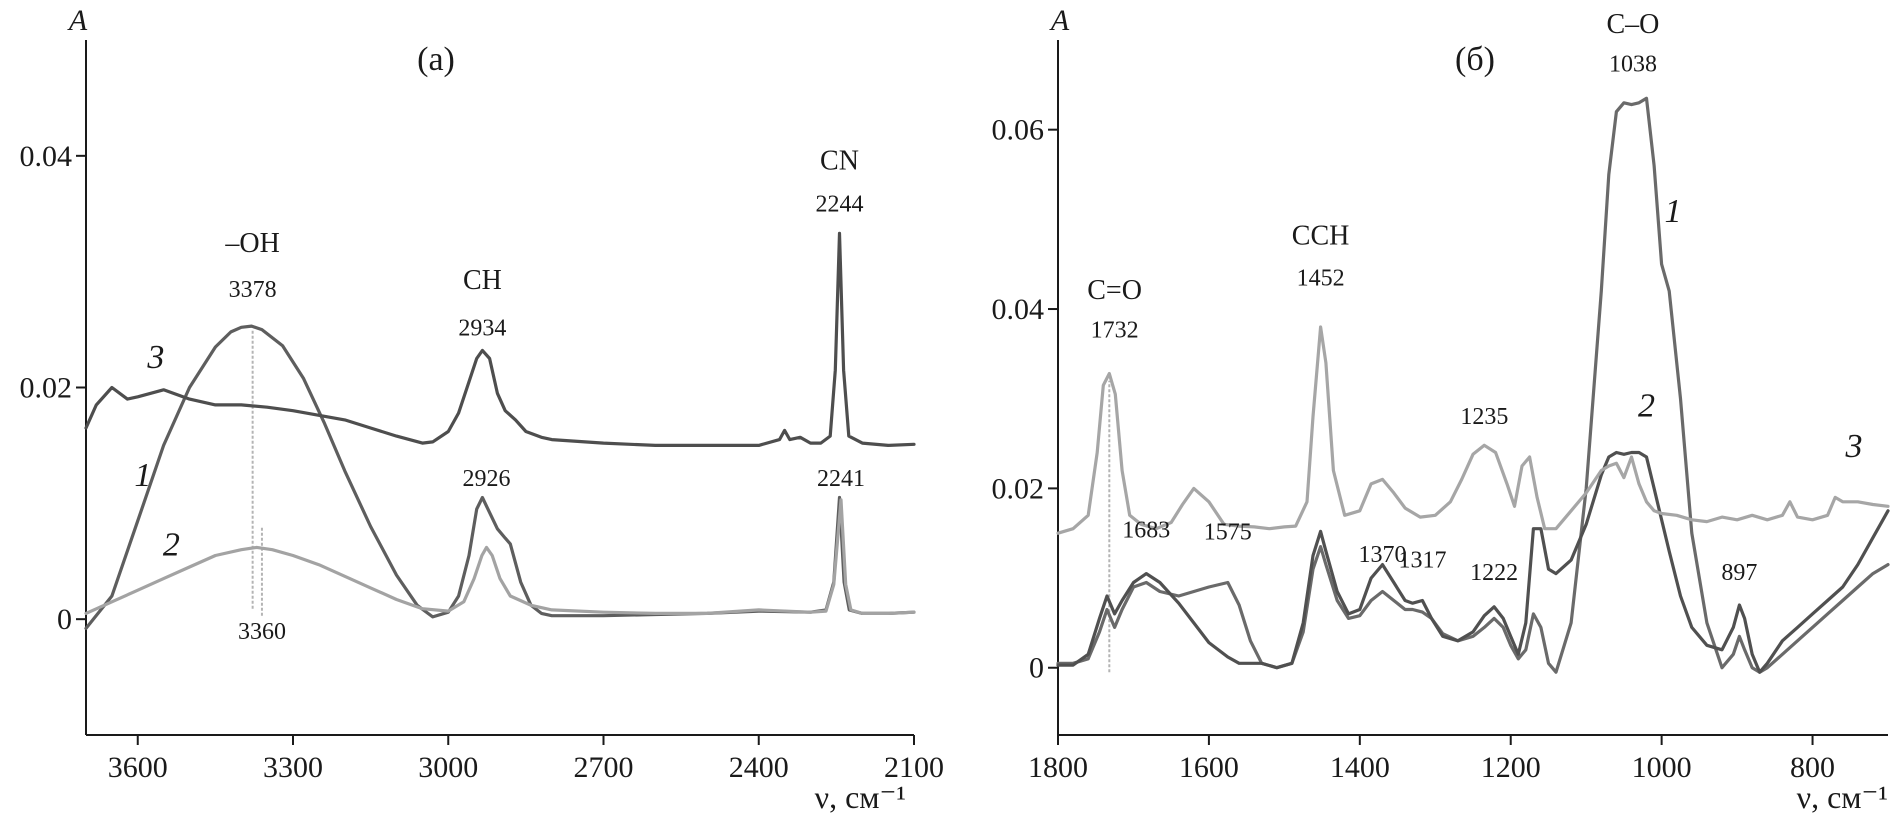 The height and width of the screenshot is (840, 1894). What do you see at coordinates (1360, 767) in the screenshot?
I see `x-tick-label: 1400` at bounding box center [1360, 767].